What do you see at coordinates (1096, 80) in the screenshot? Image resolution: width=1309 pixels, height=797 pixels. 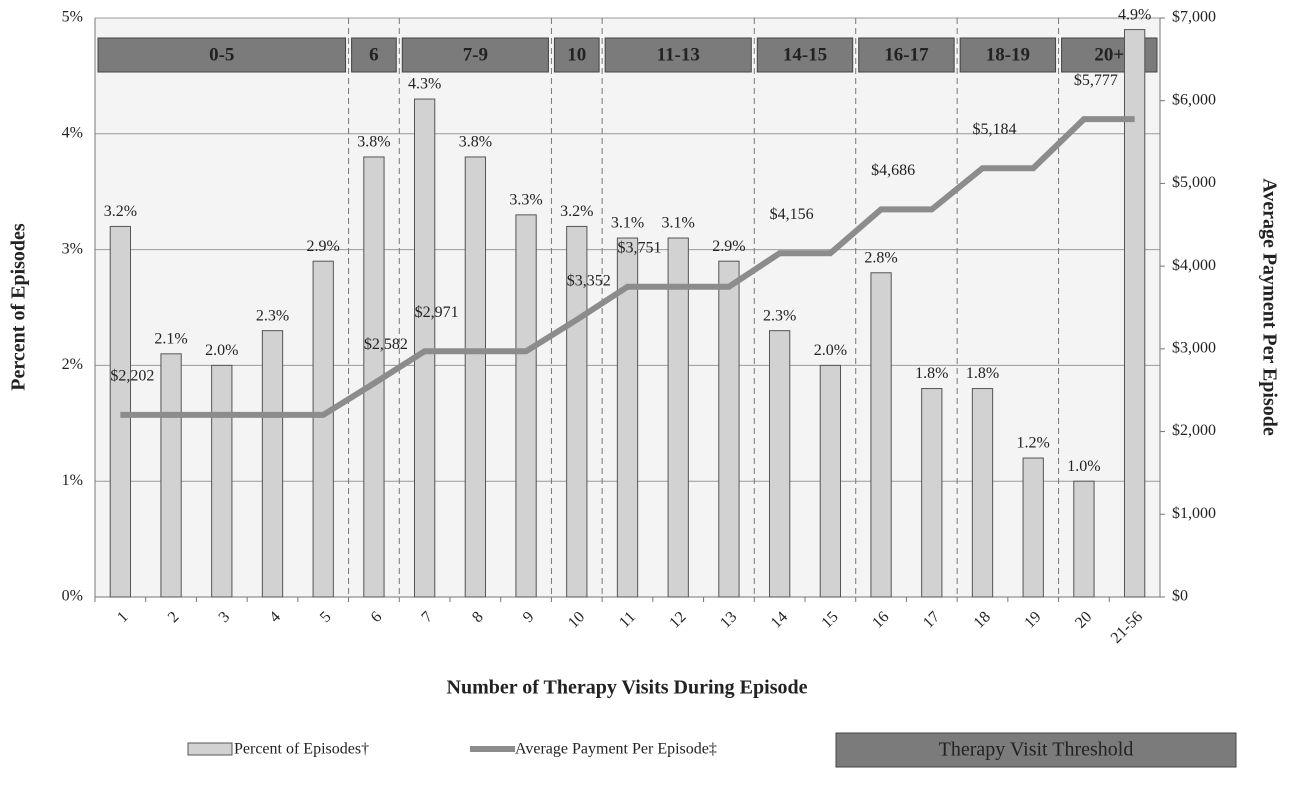 I see `line-value-label: $5,777` at bounding box center [1096, 80].